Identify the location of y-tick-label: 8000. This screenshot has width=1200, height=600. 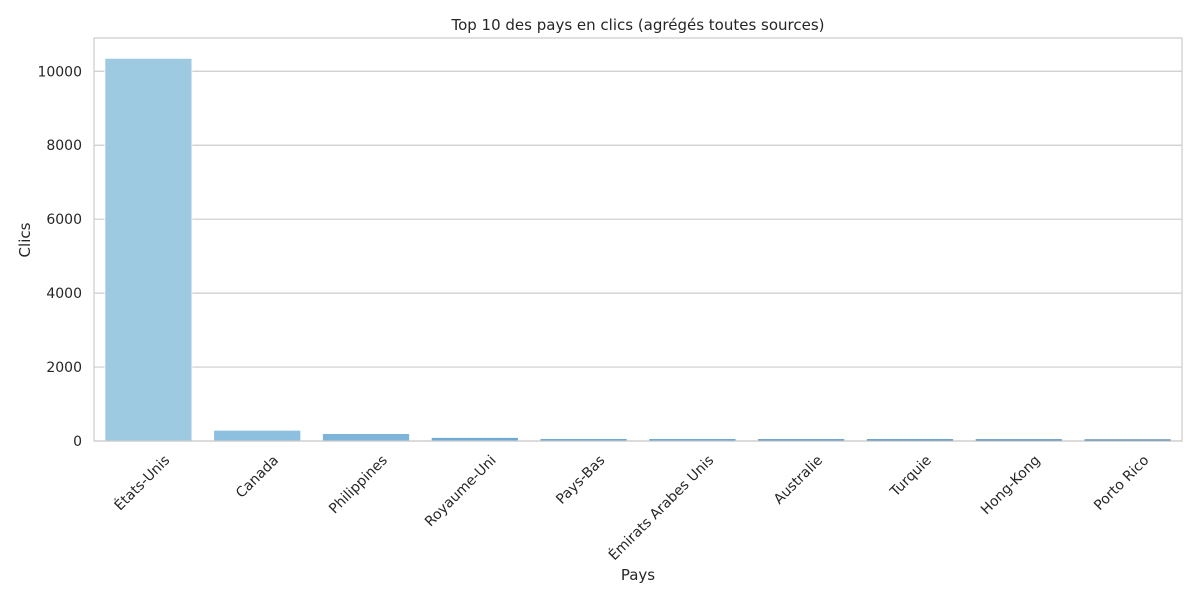
(64, 146).